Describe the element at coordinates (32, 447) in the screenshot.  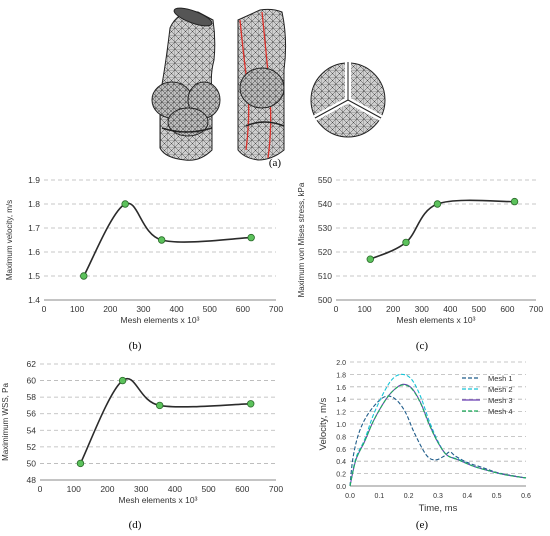
I see `y-tick-label: 52` at that location.